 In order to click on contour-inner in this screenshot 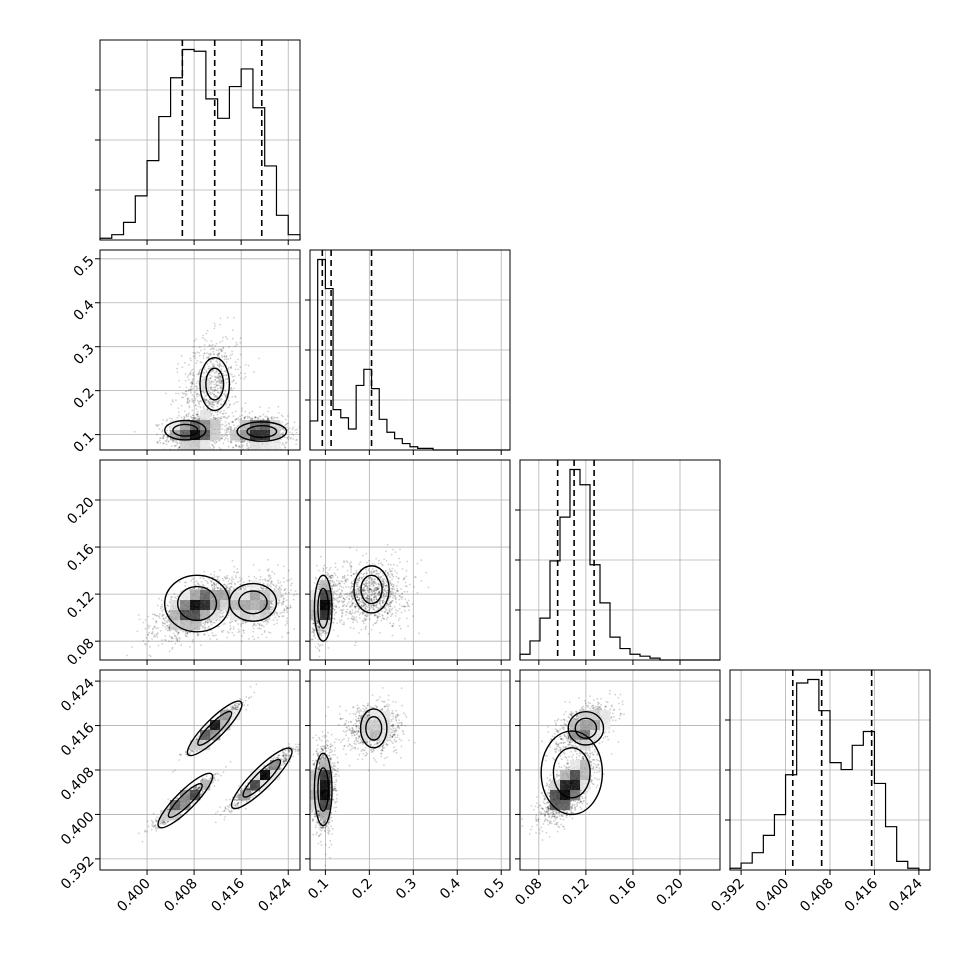, I will do `click(215, 384)`.